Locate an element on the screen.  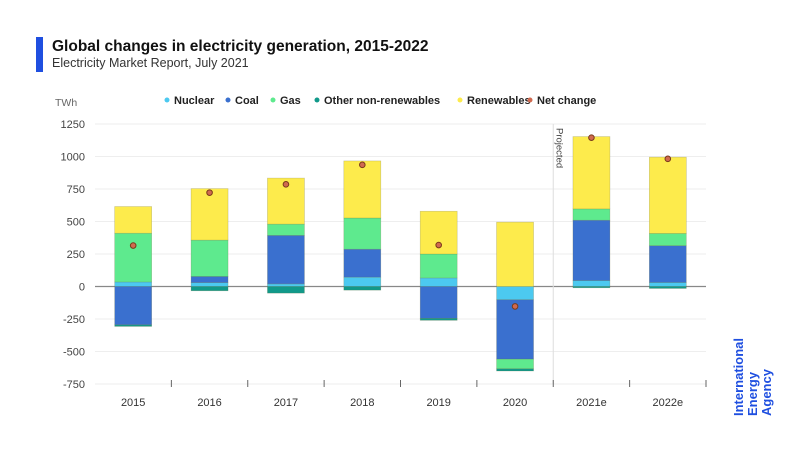
bar-other-non-renewables-2016 is located at coordinates (209, 289).